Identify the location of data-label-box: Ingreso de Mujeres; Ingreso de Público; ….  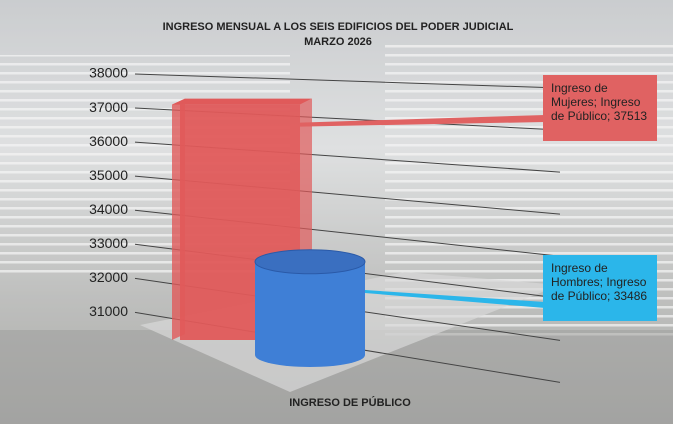
(600, 108).